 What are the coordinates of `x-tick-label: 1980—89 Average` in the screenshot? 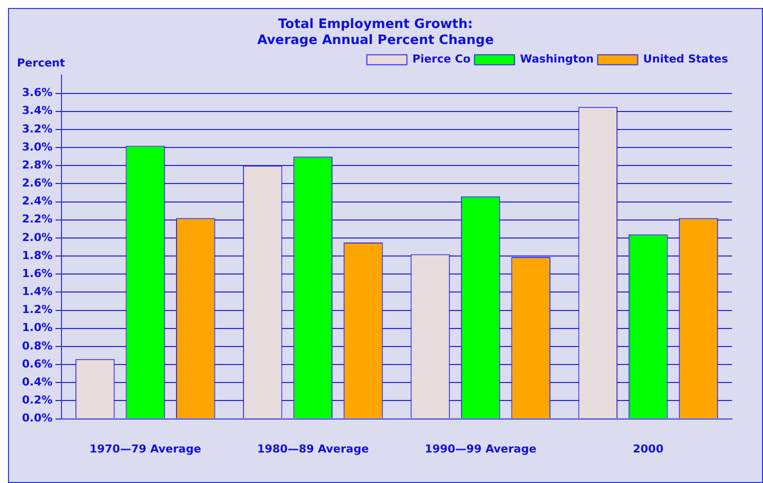 It's located at (313, 449).